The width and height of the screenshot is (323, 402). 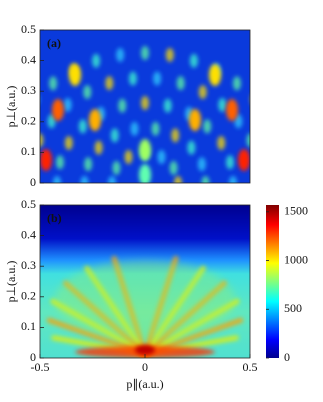 What do you see at coordinates (293, 308) in the screenshot?
I see `colorbar-tick-label: 500` at bounding box center [293, 308].